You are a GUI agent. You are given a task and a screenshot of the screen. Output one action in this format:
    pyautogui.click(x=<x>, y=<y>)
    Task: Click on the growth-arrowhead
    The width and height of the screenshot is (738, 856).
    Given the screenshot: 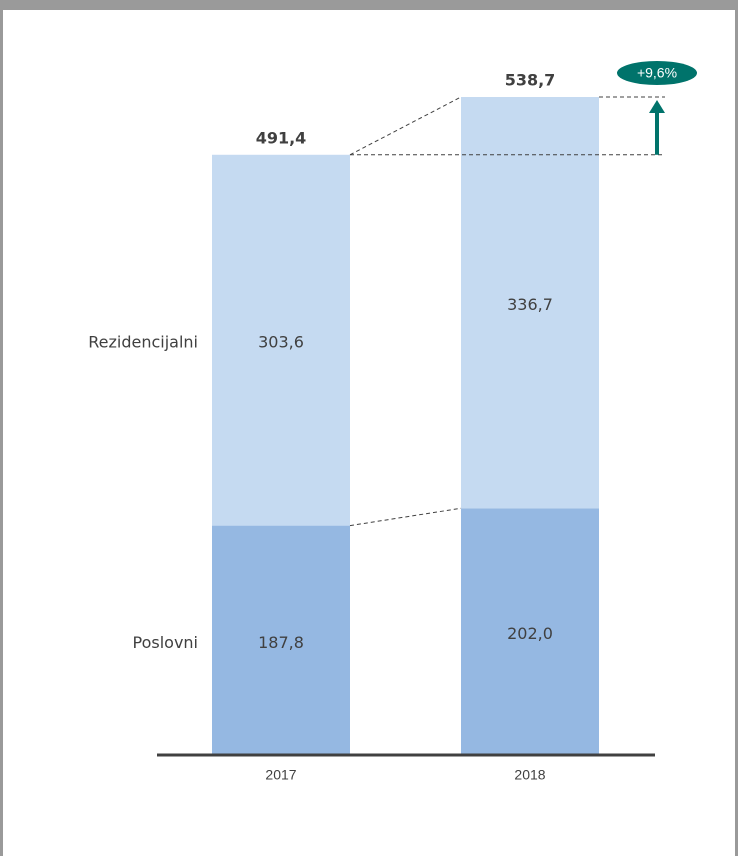 What is the action you would take?
    pyautogui.click(x=657, y=106)
    